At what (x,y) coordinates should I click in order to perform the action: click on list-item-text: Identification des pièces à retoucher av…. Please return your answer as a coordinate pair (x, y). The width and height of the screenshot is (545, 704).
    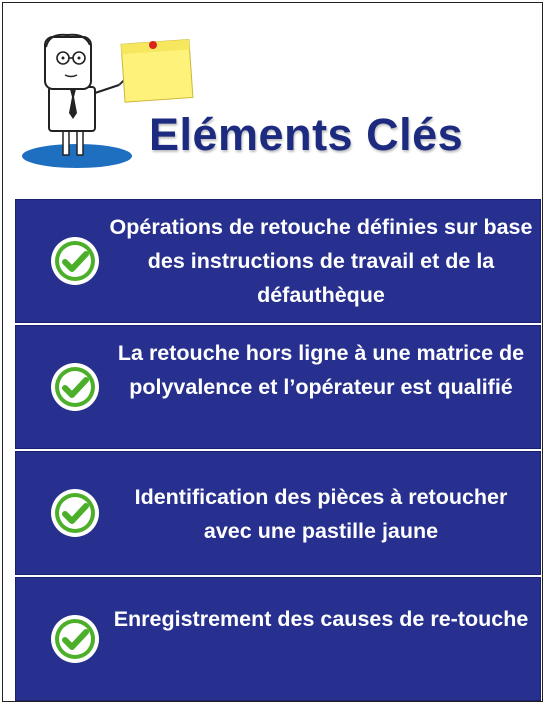
    Looking at the image, I should click on (321, 514).